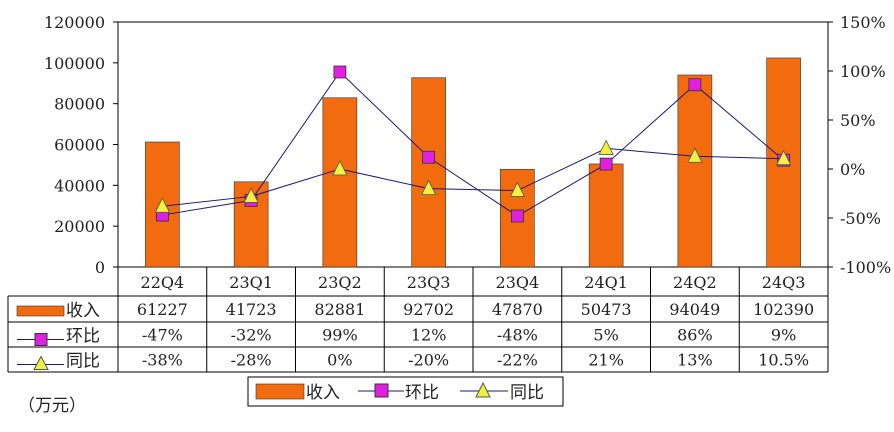 The image size is (894, 432). What do you see at coordinates (162, 205) in the screenshot?
I see `marker-yoy-22Q4` at bounding box center [162, 205].